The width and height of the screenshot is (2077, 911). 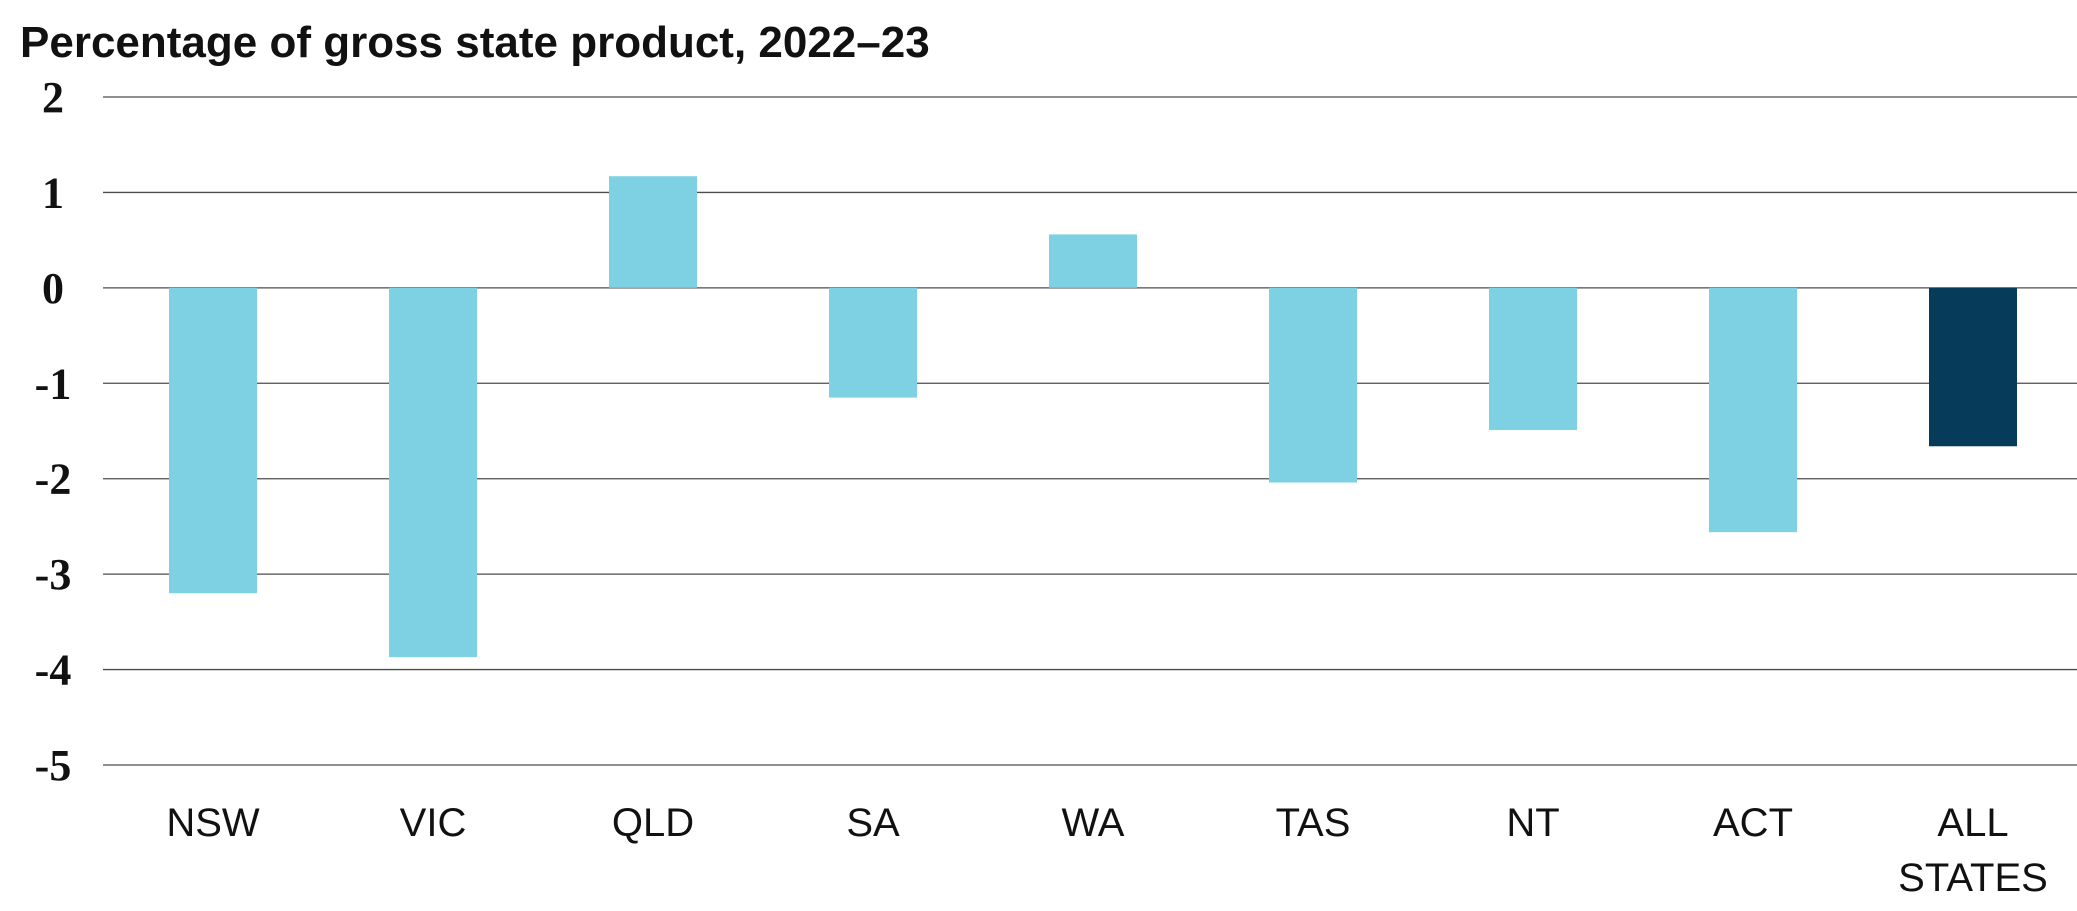 I want to click on bar-qld, so click(x=653, y=232).